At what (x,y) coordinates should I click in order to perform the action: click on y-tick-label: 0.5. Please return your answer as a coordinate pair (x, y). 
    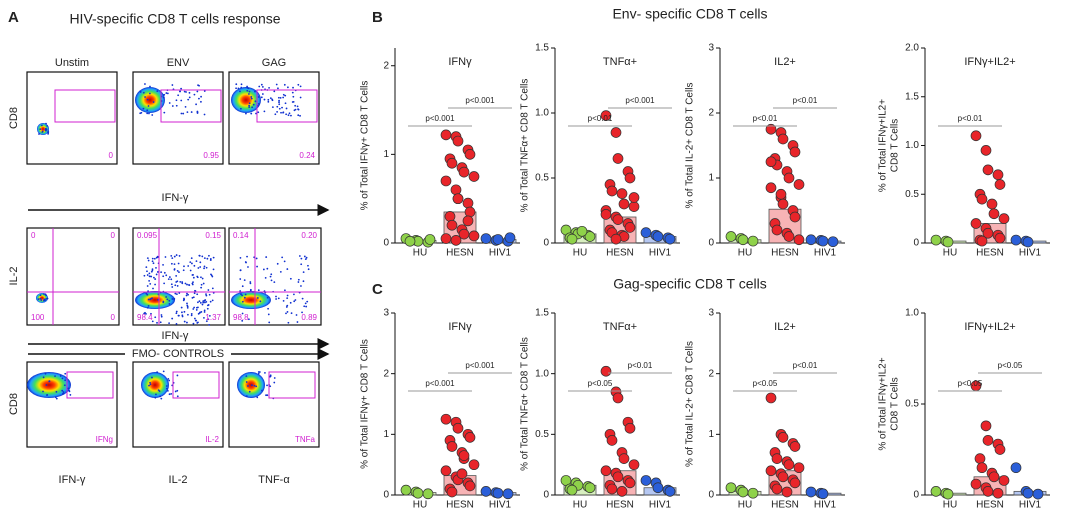
    Looking at the image, I should click on (912, 194).